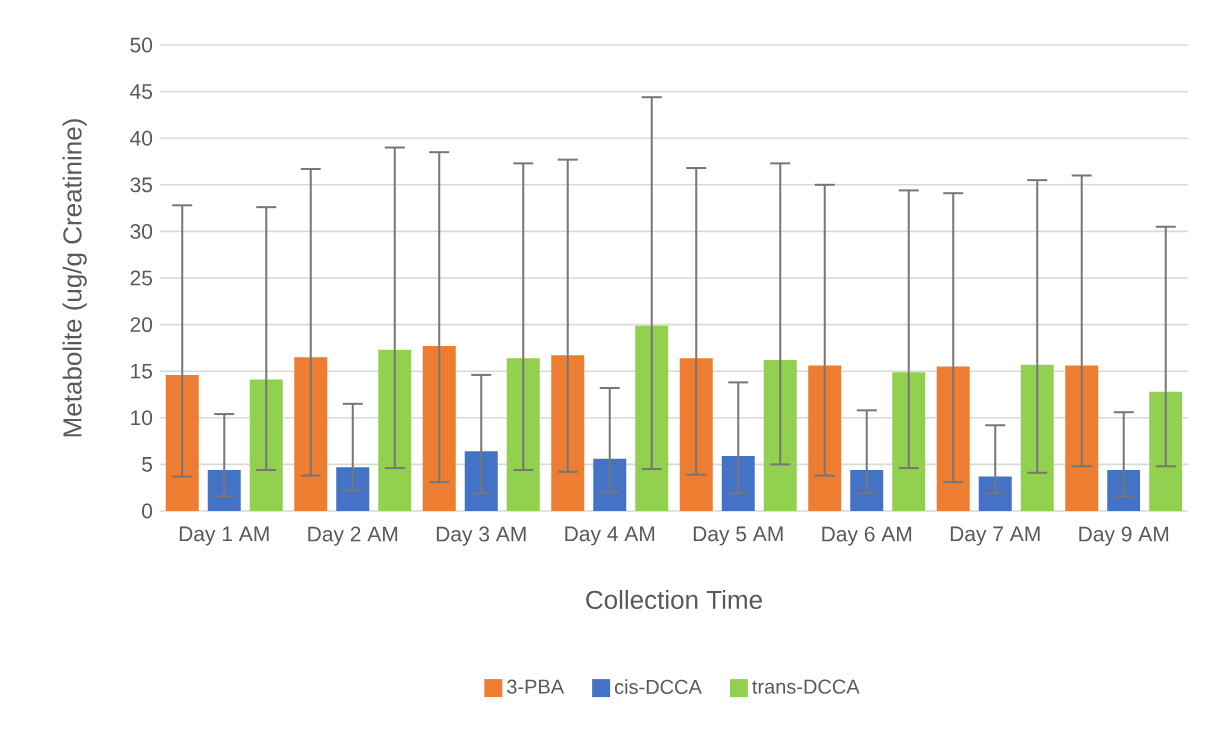 This screenshot has height=735, width=1228. I want to click on y-tick-label: 50, so click(141, 45).